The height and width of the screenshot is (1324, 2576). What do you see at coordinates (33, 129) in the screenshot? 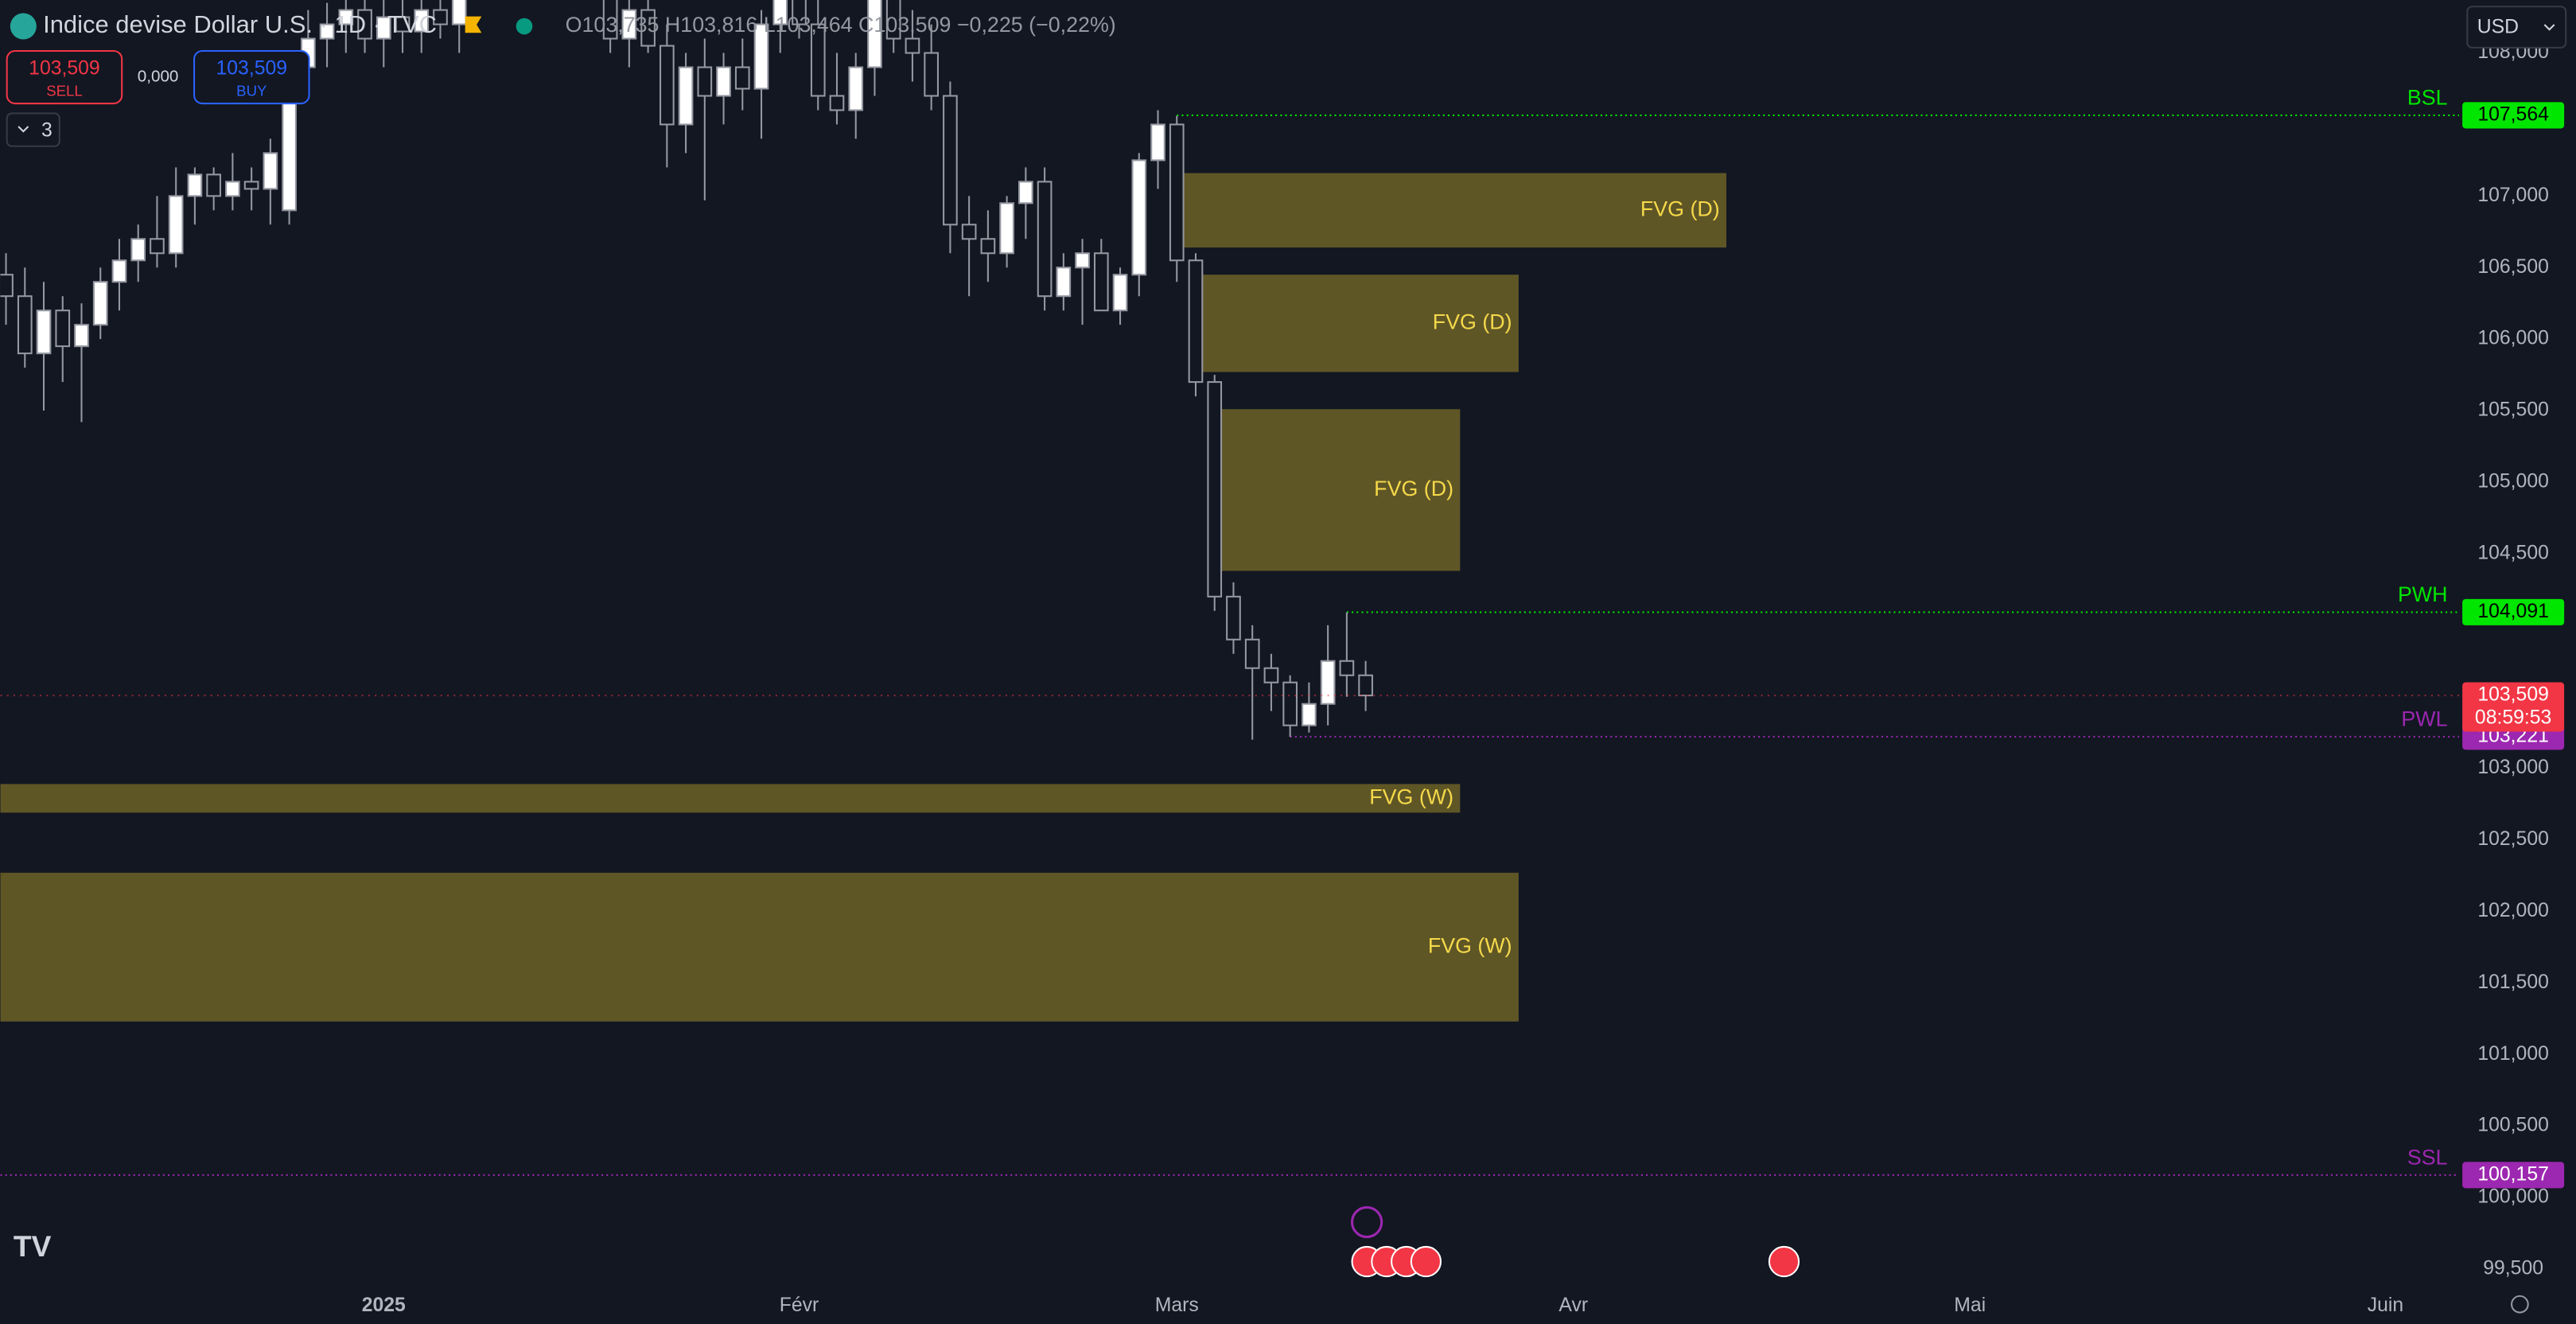
I see `indicators-toggle` at bounding box center [33, 129].